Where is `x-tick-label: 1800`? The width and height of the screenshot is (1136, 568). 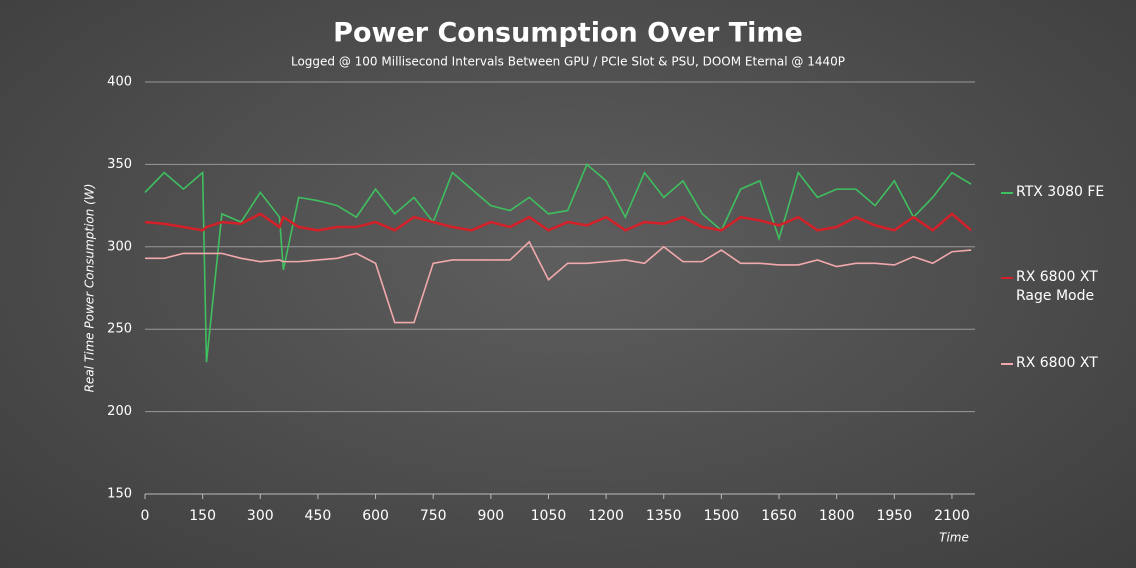 x-tick-label: 1800 is located at coordinates (837, 516).